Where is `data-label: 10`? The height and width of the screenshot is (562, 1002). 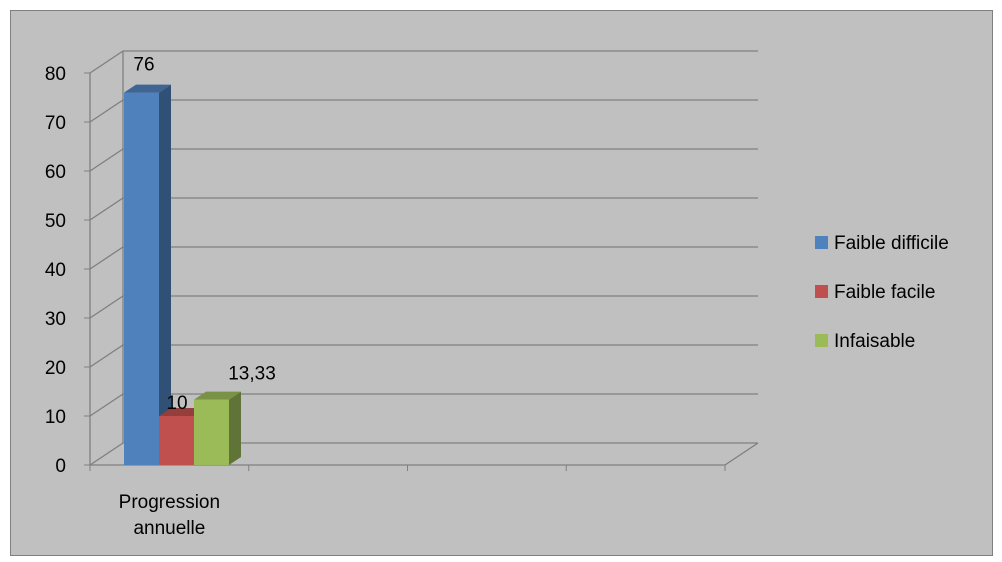
data-label: 10 is located at coordinates (176, 403).